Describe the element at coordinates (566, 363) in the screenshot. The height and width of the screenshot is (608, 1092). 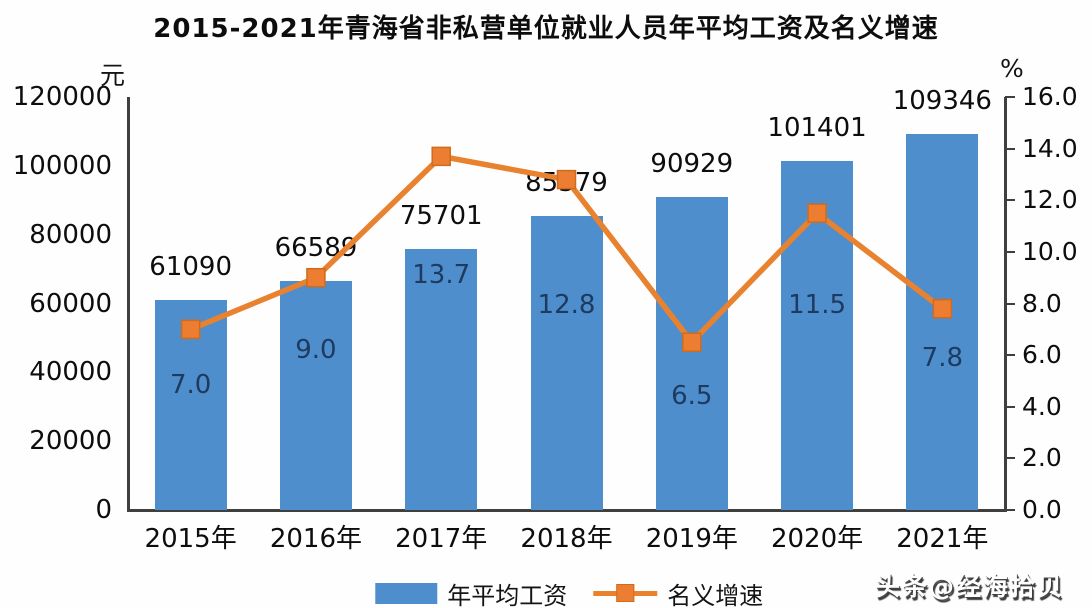
I see `bar-2018年` at that location.